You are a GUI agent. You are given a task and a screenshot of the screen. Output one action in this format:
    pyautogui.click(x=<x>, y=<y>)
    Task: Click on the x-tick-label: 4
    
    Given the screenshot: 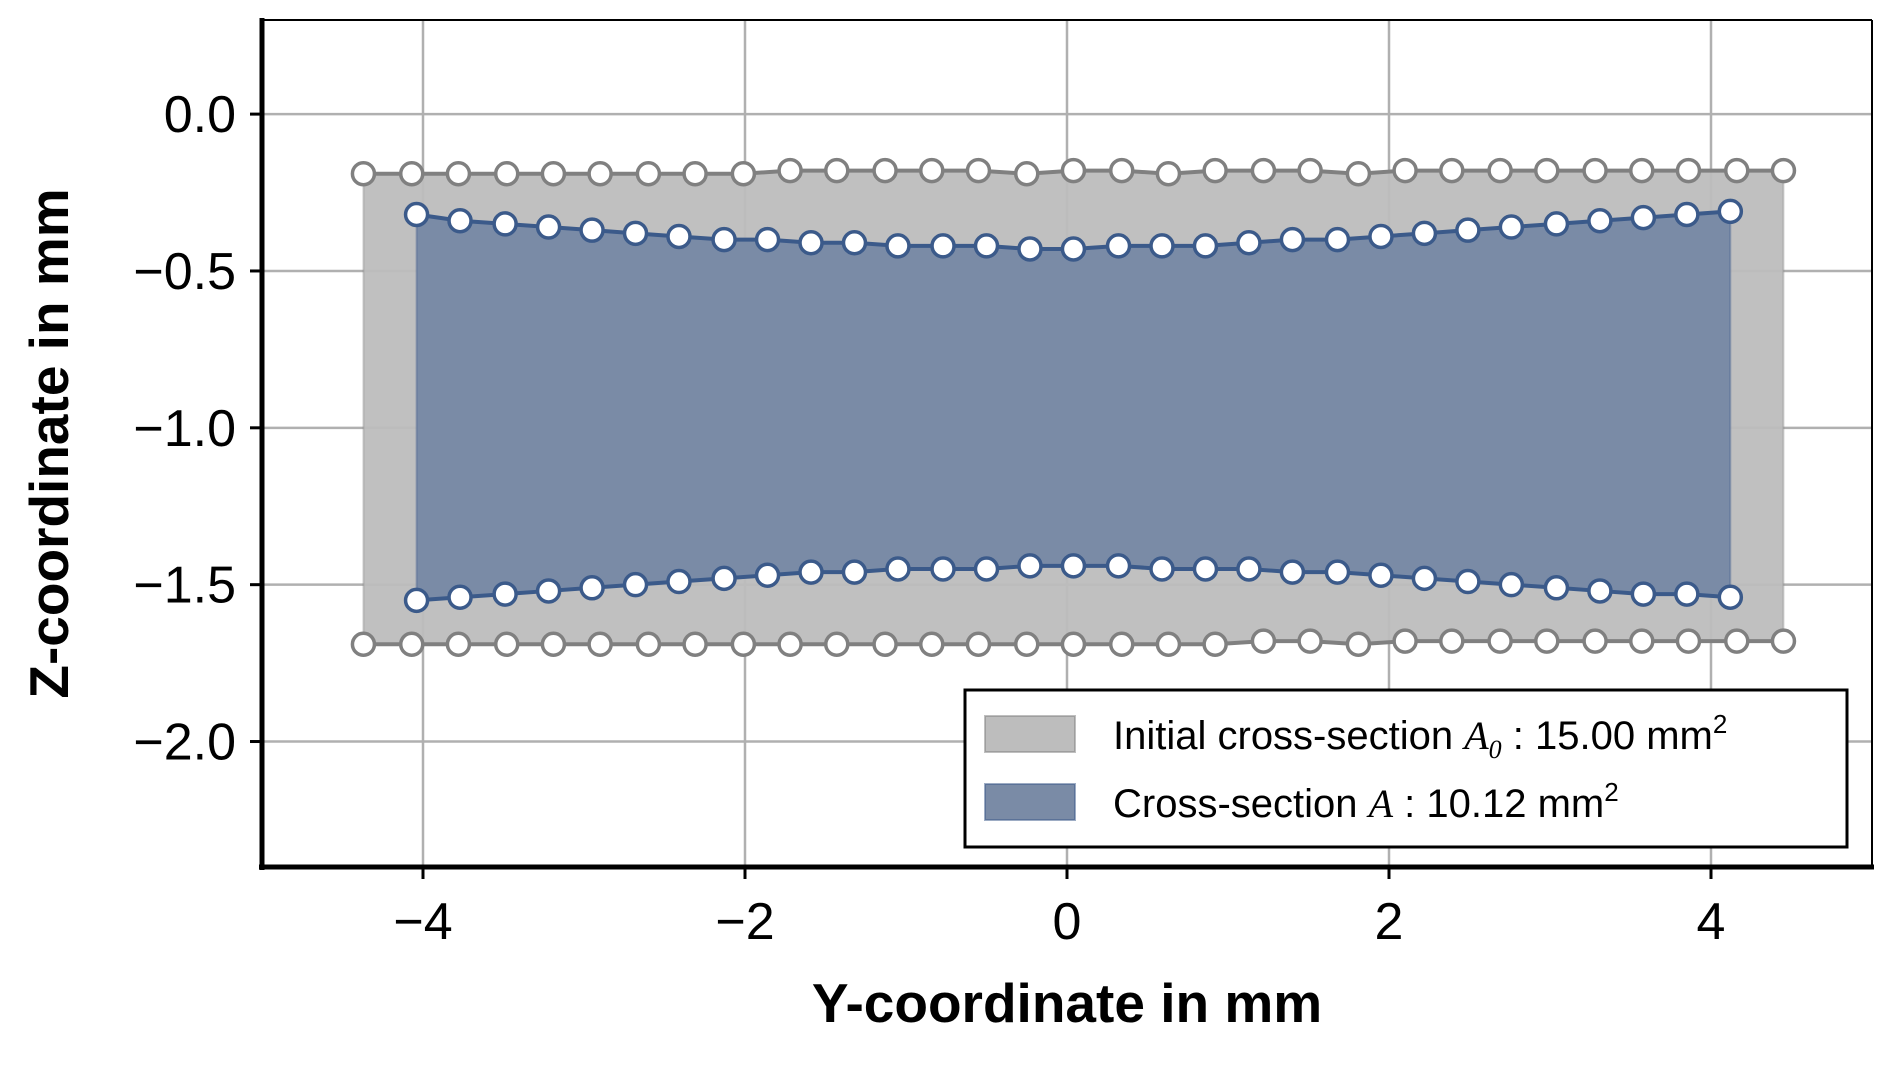 What is the action you would take?
    pyautogui.click(x=1711, y=922)
    